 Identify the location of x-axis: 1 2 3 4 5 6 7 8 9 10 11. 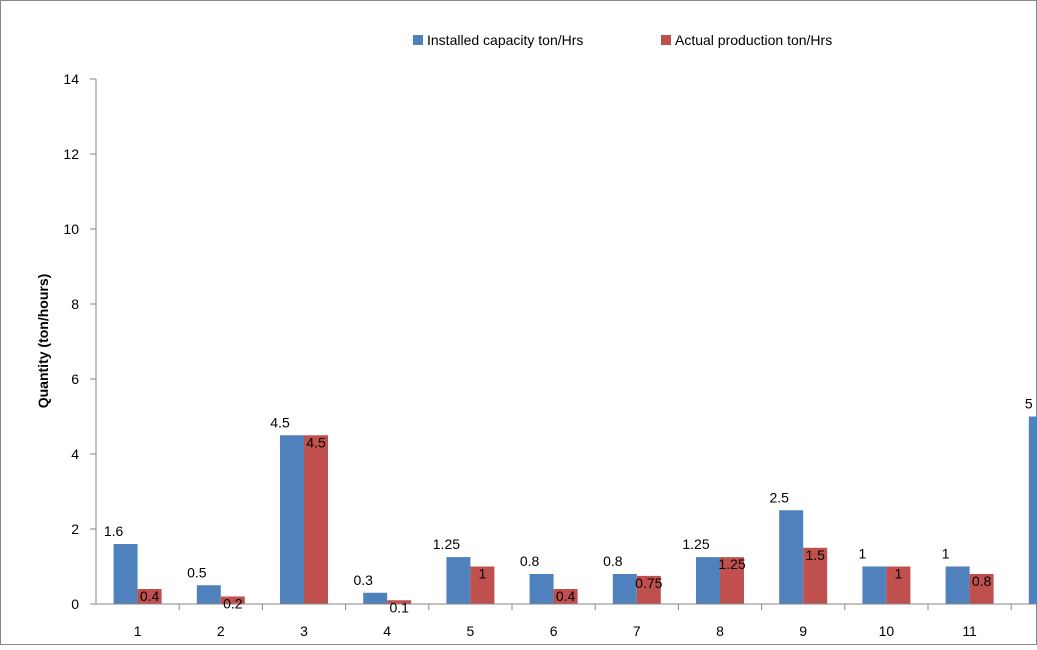
(566, 621).